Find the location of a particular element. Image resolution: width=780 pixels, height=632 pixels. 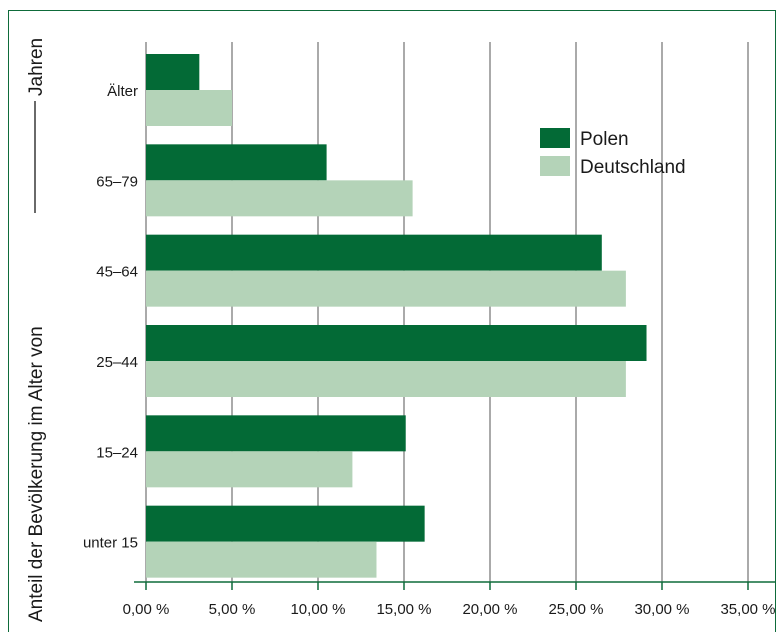

category-label: 45–64 is located at coordinates (117, 272).